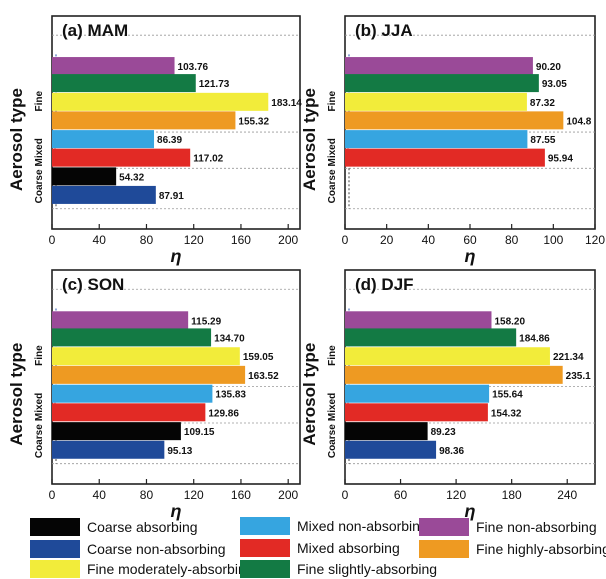 This screenshot has width=606, height=579. I want to click on x-tick-label: 60, so click(470, 240).